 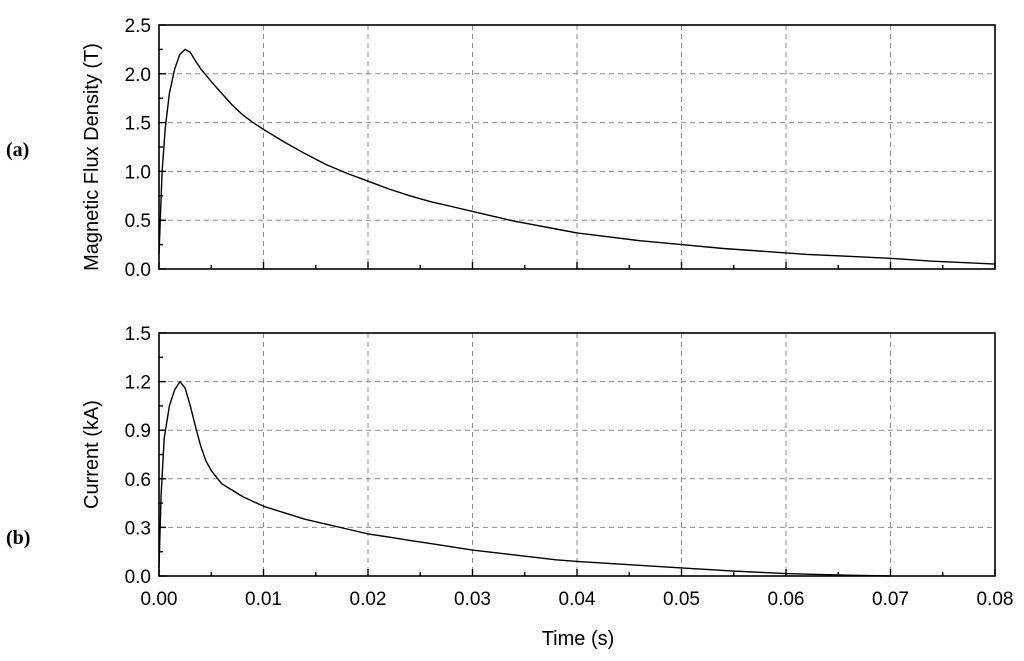 I want to click on flux-density-y-tick-label: 0.5, so click(x=138, y=221).